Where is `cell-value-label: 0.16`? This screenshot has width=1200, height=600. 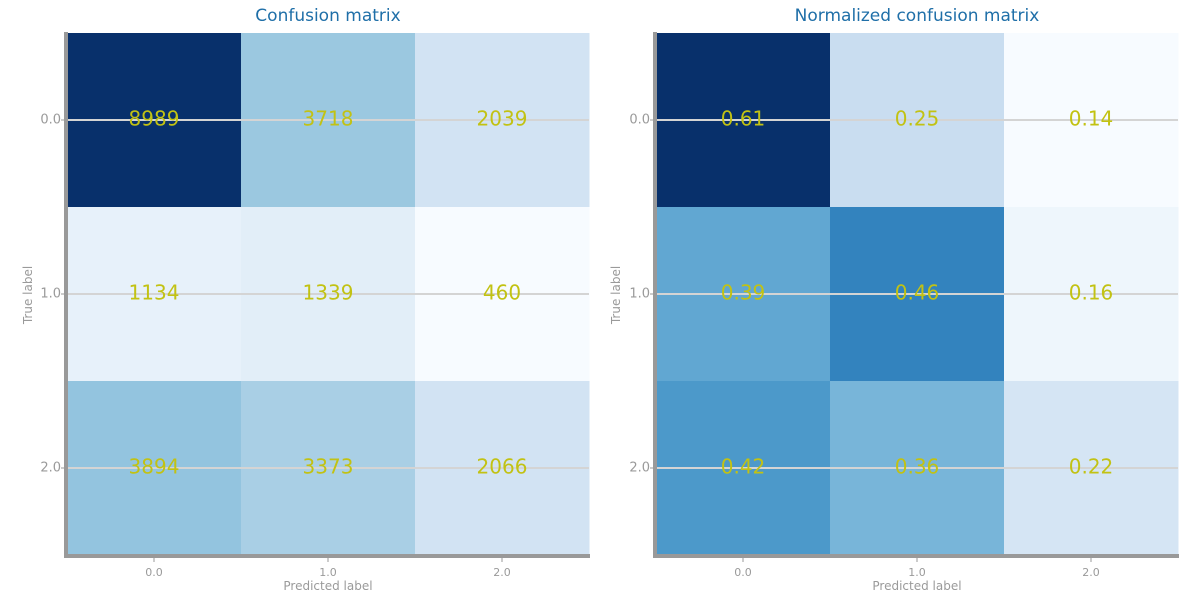
cell-value-label: 0.16 is located at coordinates (1091, 293).